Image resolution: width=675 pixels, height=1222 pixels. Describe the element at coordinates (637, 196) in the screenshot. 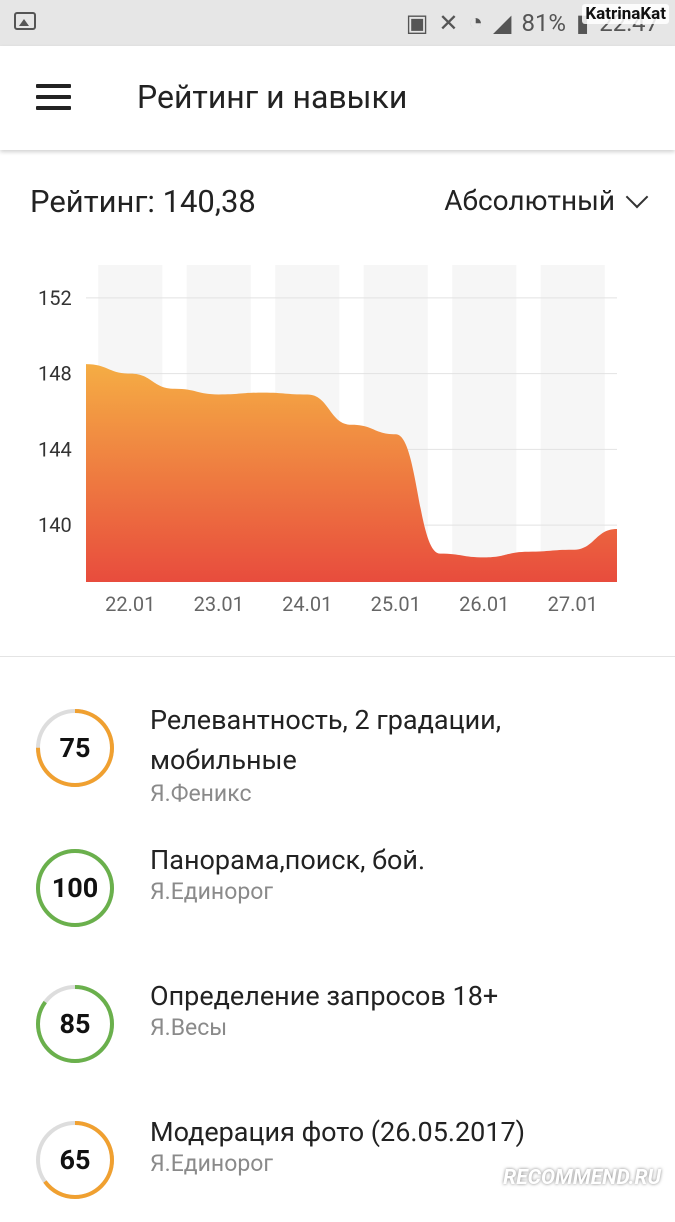

I see `chevron-down-icon` at that location.